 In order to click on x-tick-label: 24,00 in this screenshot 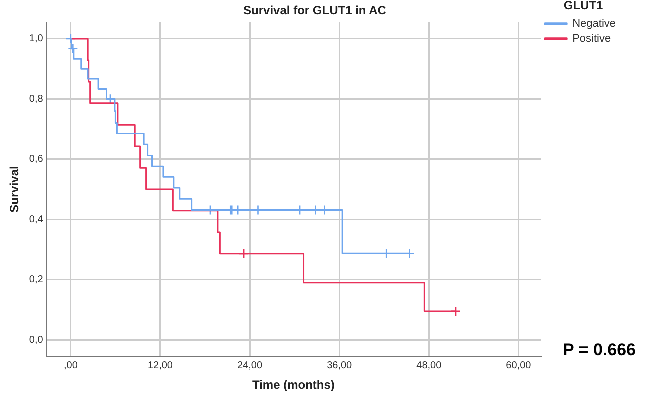, I will do `click(250, 366)`.